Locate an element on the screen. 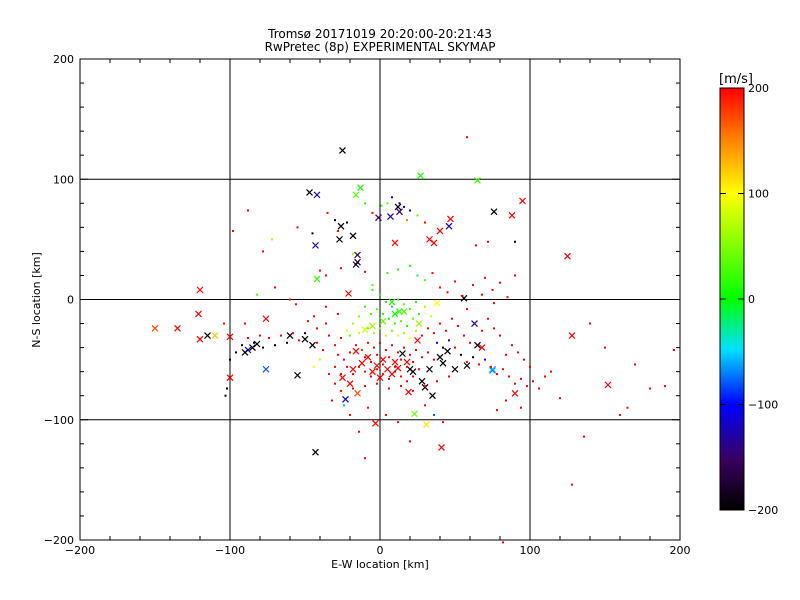  colorbar-ticks: 200 100 0 −100 −200 is located at coordinates (749, 299).